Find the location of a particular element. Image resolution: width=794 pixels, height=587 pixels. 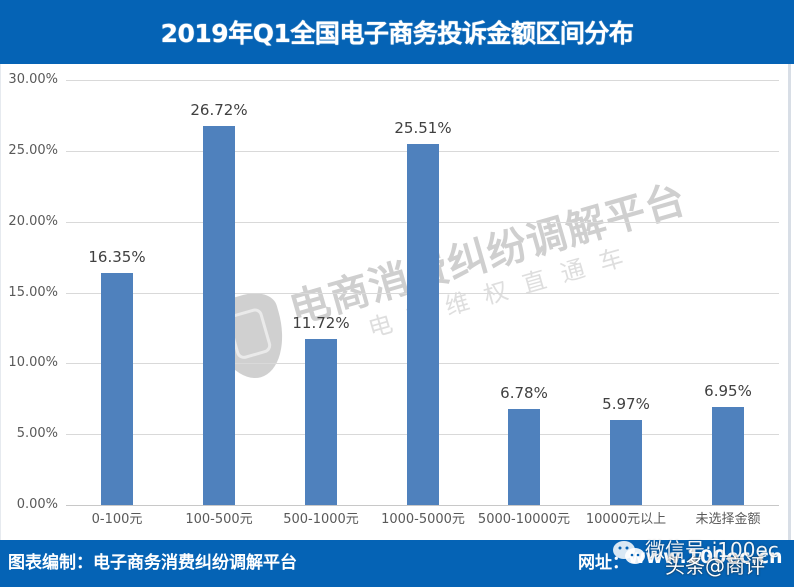

x-axis-line is located at coordinates (422, 505).